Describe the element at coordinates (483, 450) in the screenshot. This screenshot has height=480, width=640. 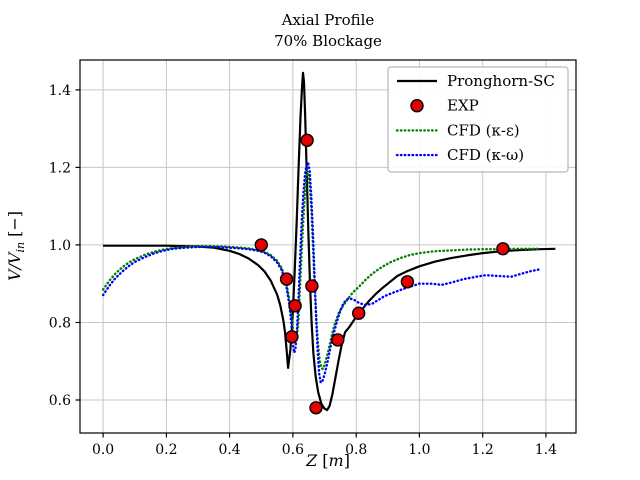
I see `x-tick-label: 1.2` at that location.